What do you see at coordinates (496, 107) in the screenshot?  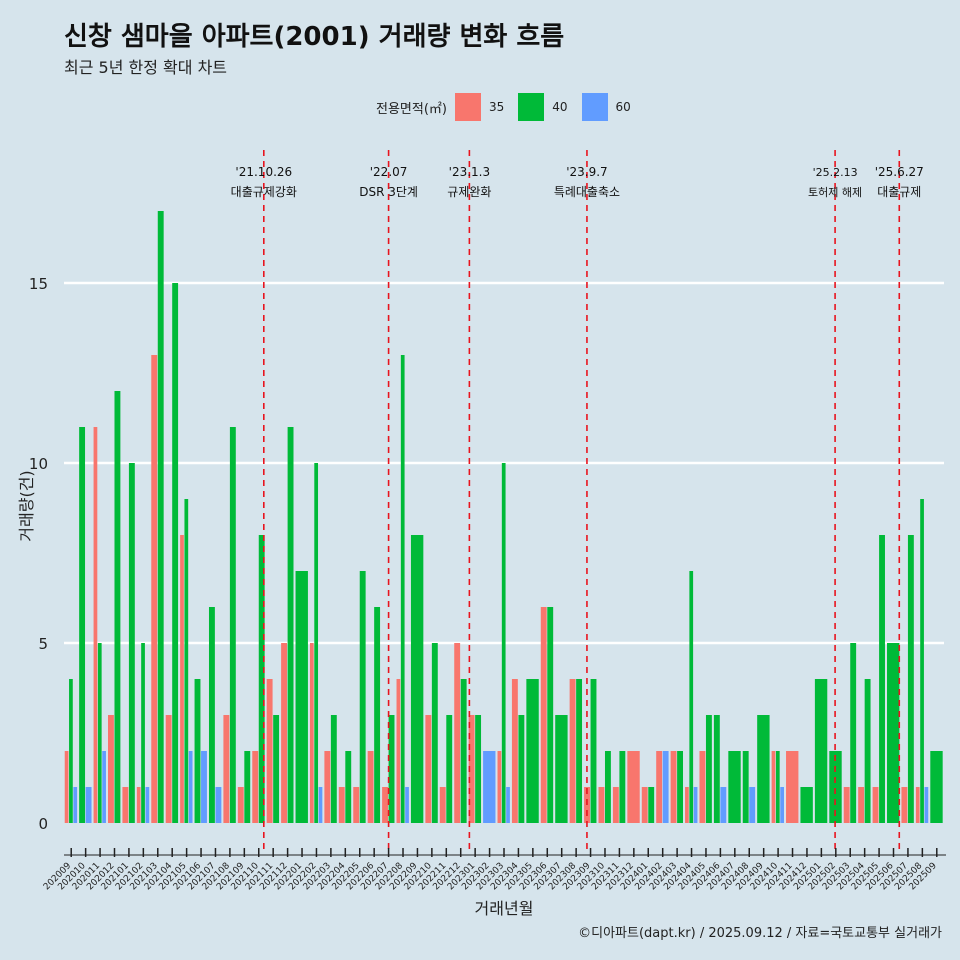 I see `legend-label-35: 35` at bounding box center [496, 107].